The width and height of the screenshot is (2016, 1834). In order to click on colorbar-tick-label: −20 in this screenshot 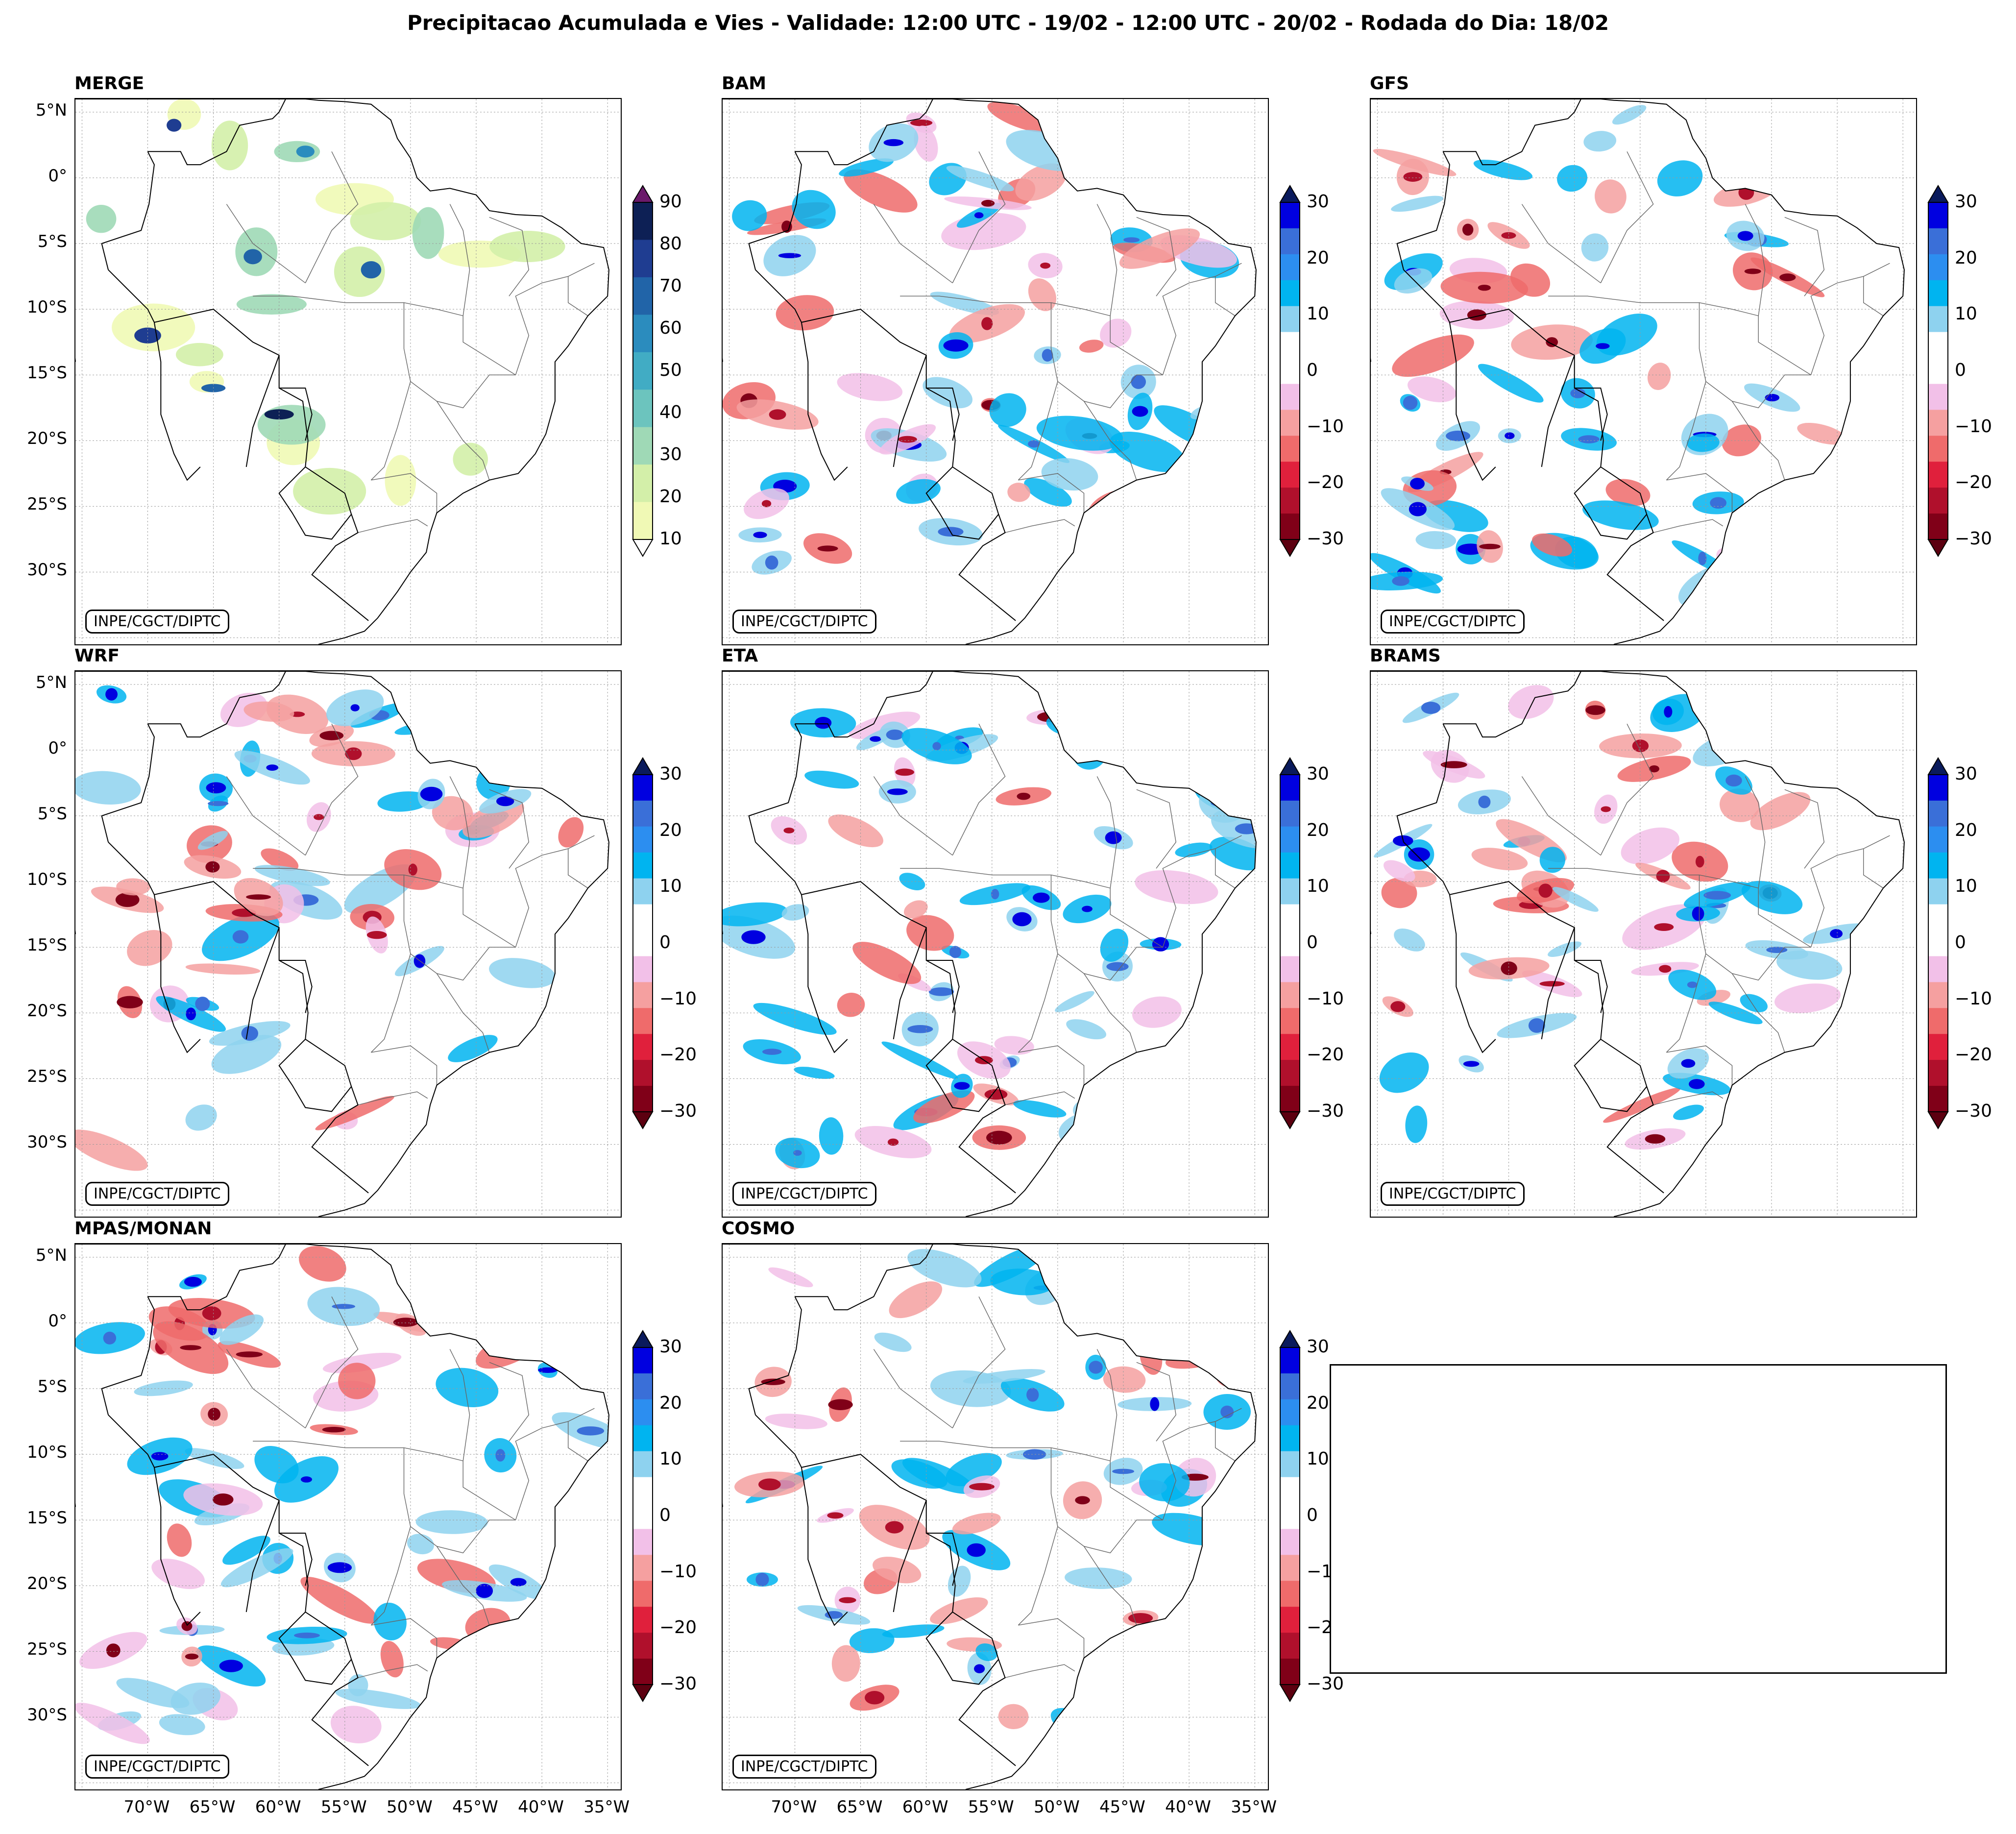, I will do `click(678, 1628)`.